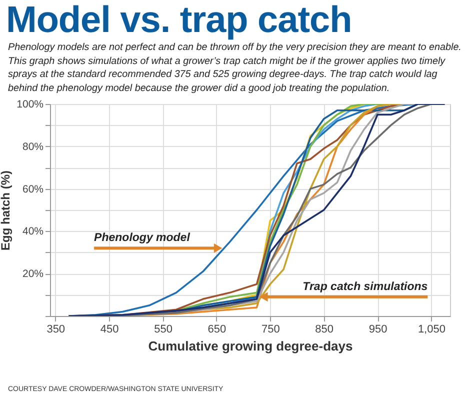 Image resolution: width=474 pixels, height=399 pixels. I want to click on y-tick-label: 60%, so click(33, 189).